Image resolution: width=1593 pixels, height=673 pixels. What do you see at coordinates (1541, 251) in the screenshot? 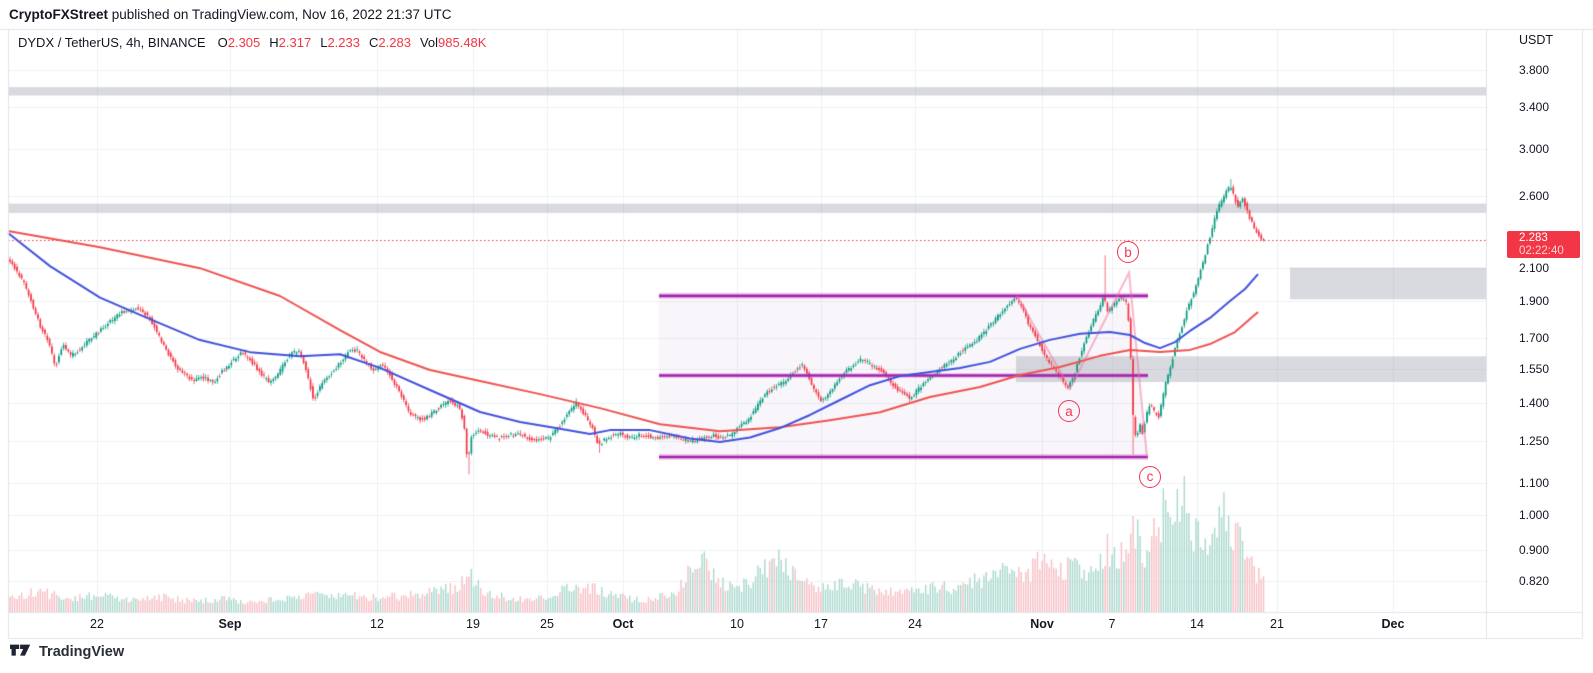
I see `bar-countdown: 02:22:40` at bounding box center [1541, 251].